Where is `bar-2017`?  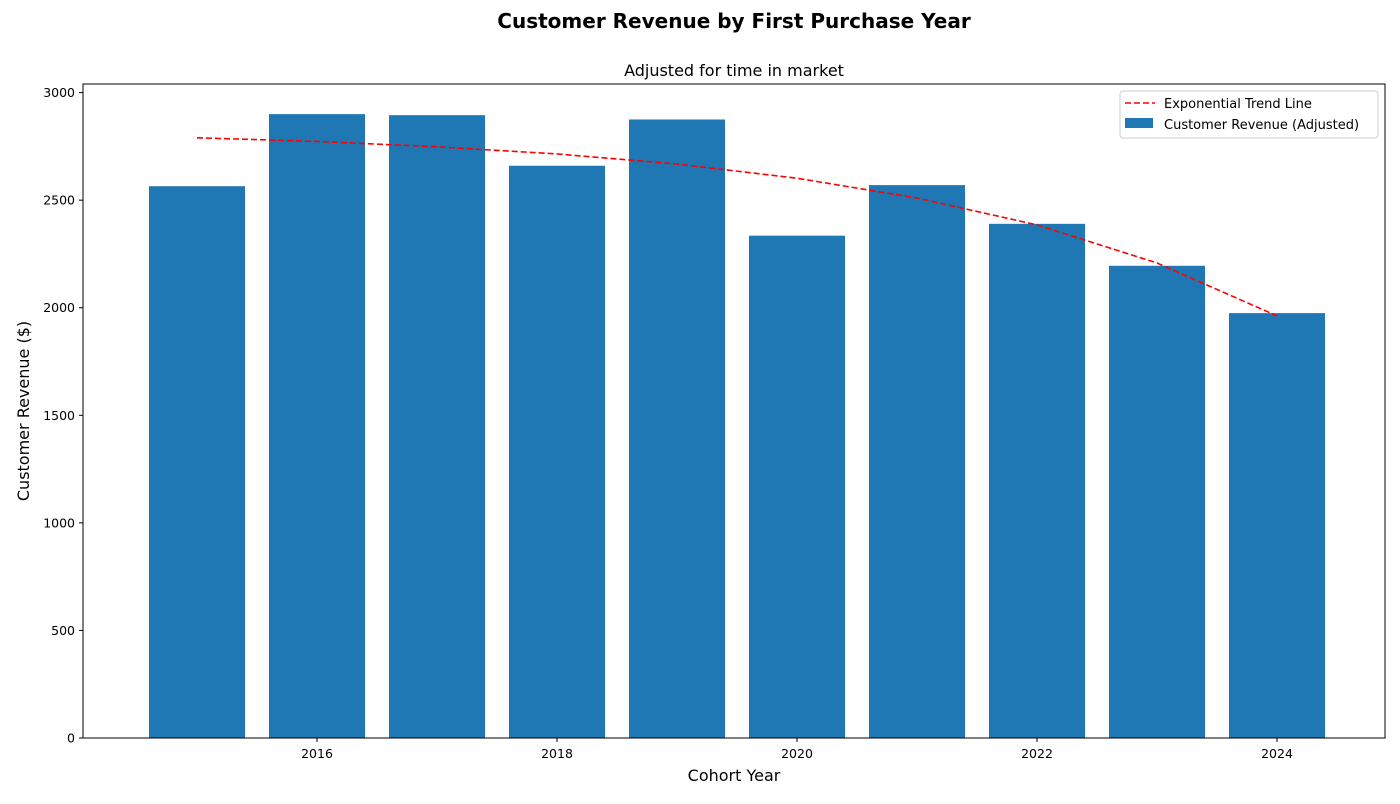 bar-2017 is located at coordinates (437, 426).